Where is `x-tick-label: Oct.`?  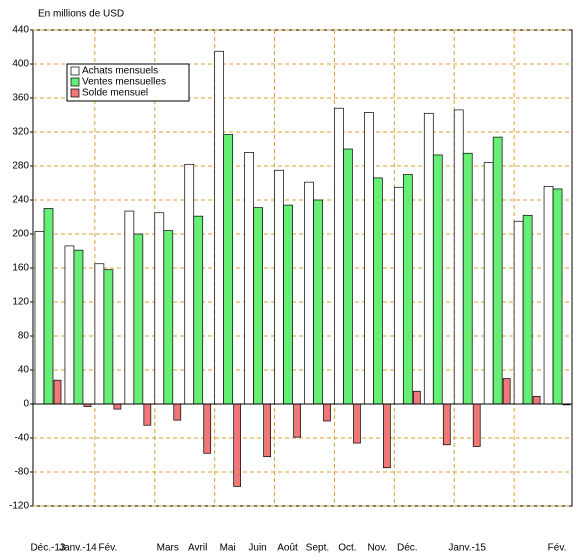 x-tick-label: Oct. is located at coordinates (347, 548).